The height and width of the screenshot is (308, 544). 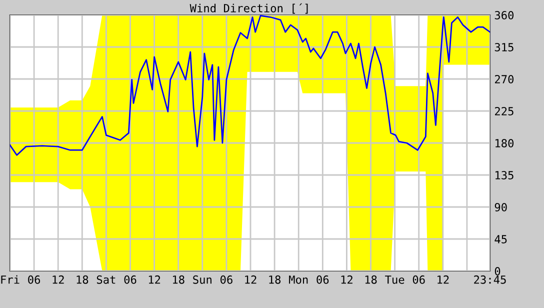 What do you see at coordinates (500, 239) in the screenshot?
I see `y-tick-label: 45` at bounding box center [500, 239].